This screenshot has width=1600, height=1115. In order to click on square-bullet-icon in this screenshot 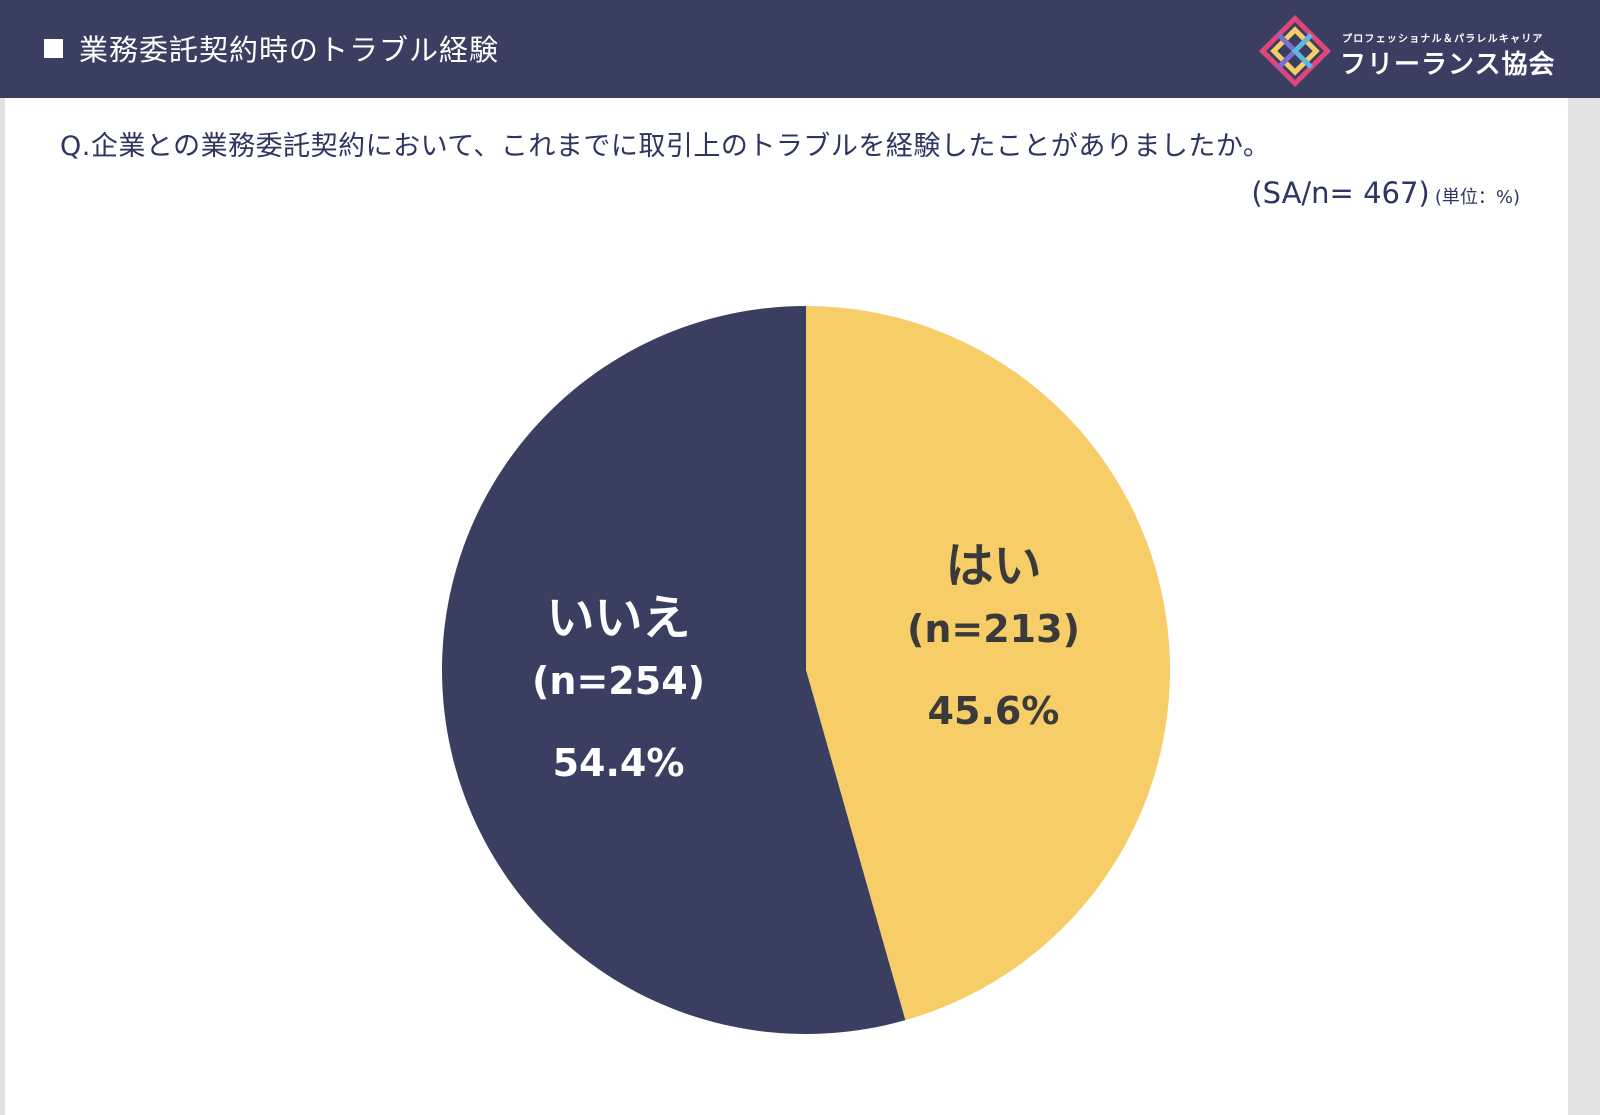, I will do `click(53, 48)`.